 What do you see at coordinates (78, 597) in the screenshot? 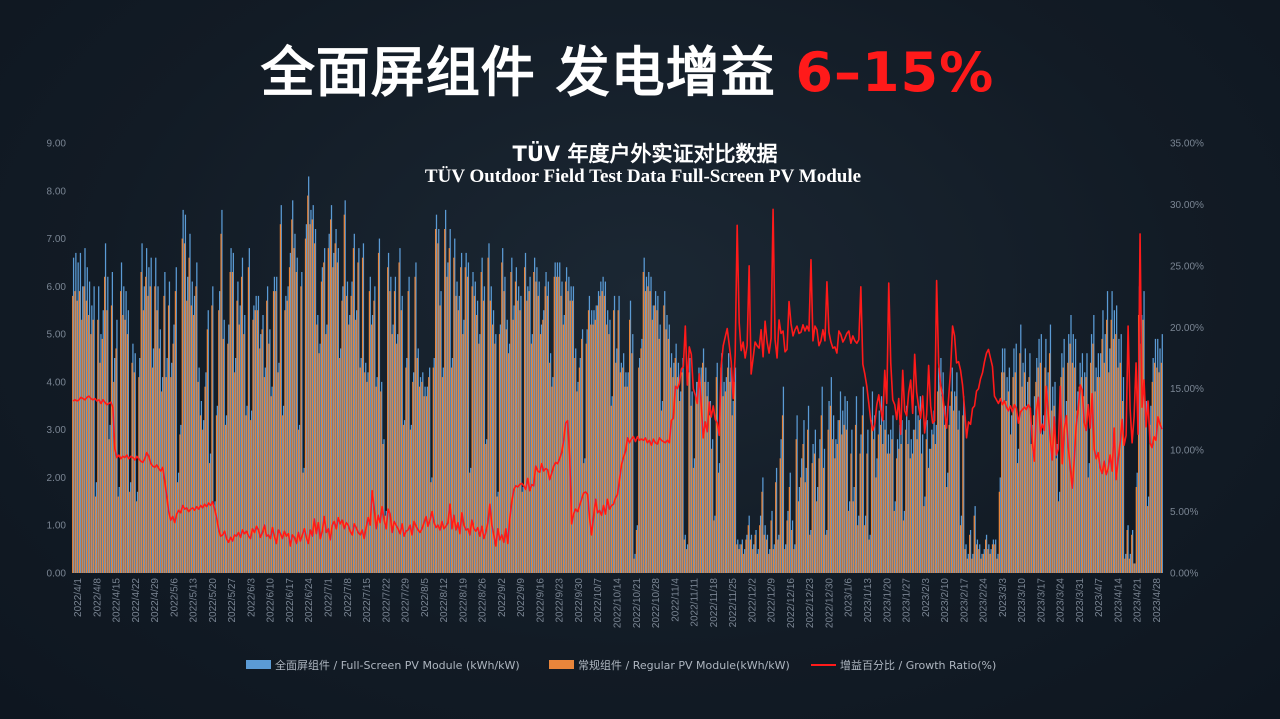
I see `x-tick-label: 2022/4/1` at bounding box center [78, 597].